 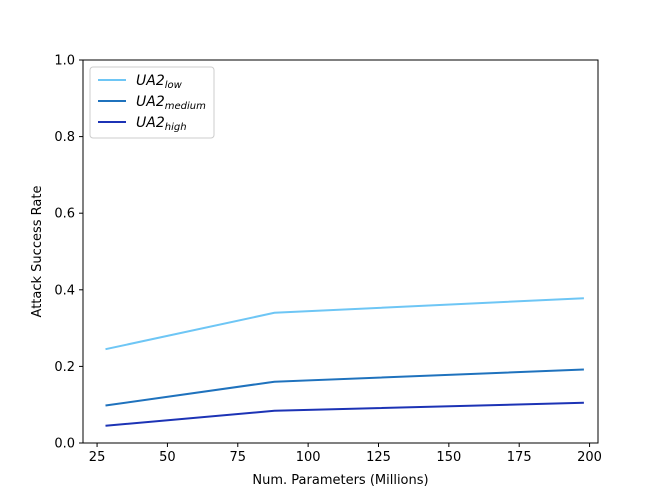 What do you see at coordinates (378, 457) in the screenshot?
I see `x-tick-label: 125` at bounding box center [378, 457].